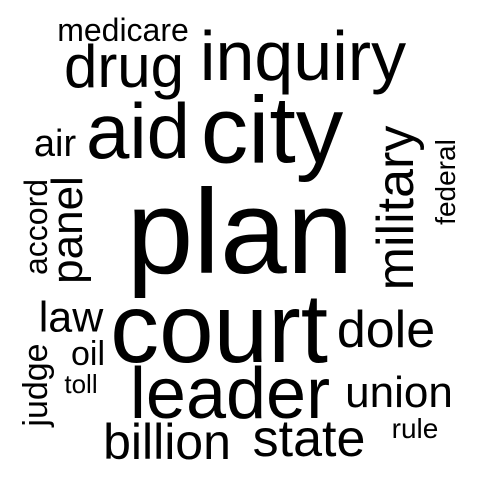 The image size is (480, 480). What do you see at coordinates (445, 182) in the screenshot?
I see `word-federal: federal` at bounding box center [445, 182].